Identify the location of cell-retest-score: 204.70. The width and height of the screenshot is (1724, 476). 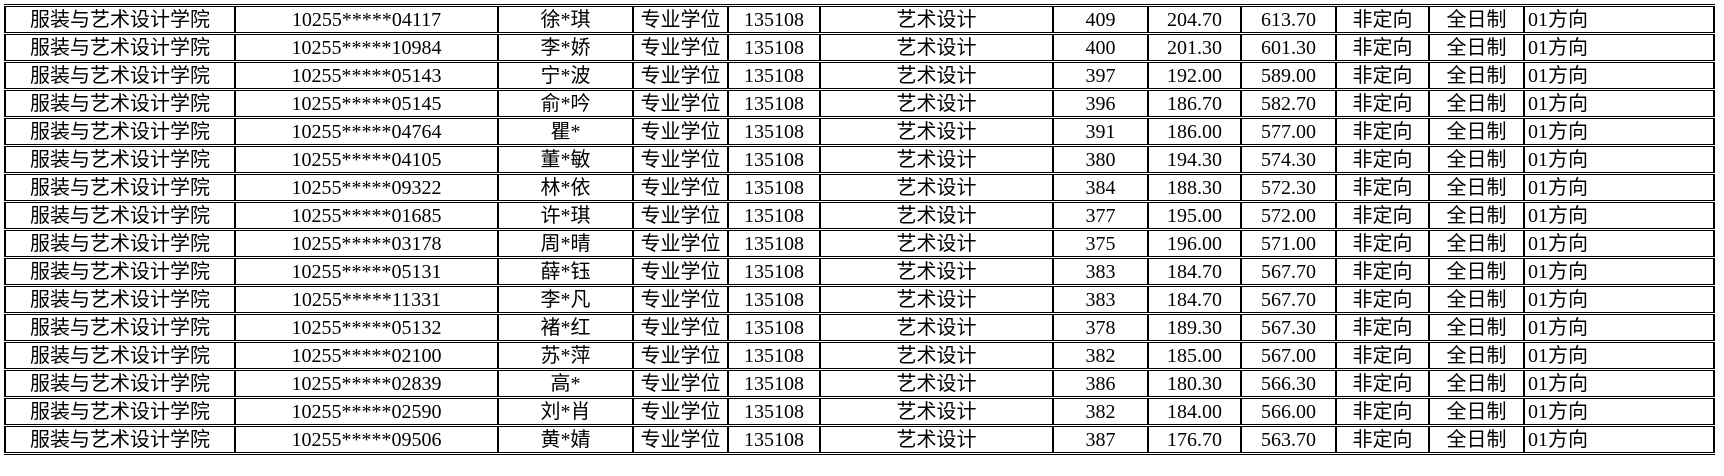
(1194, 19).